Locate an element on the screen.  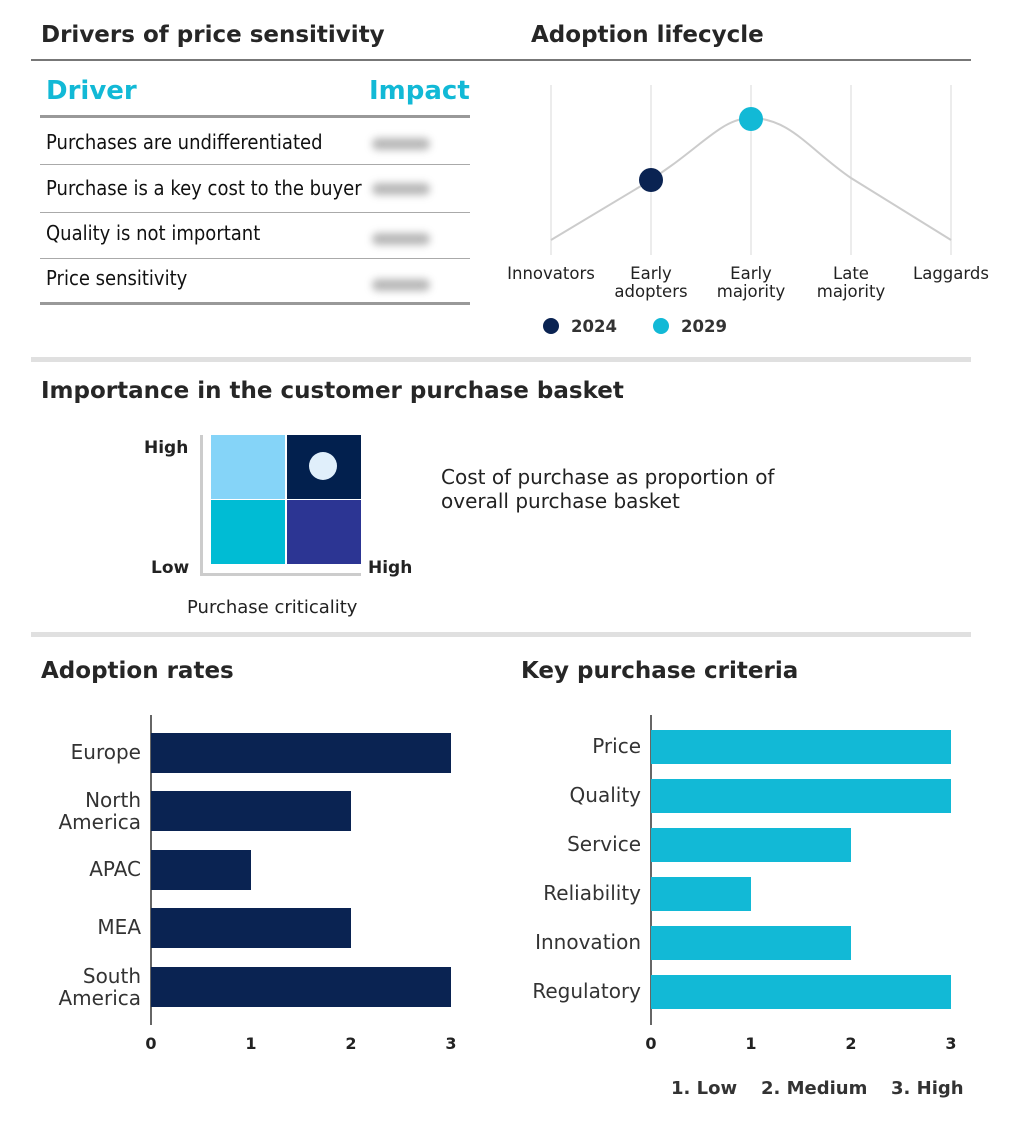
category-label: APAC is located at coordinates (115, 869).